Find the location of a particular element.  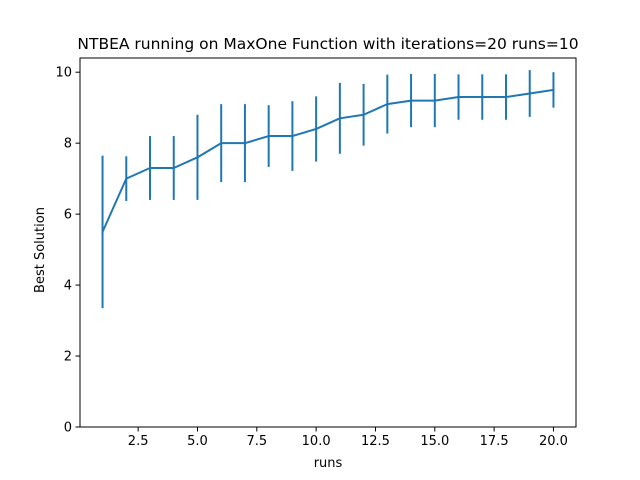

y-axis-label: Best Solution is located at coordinates (40, 250).